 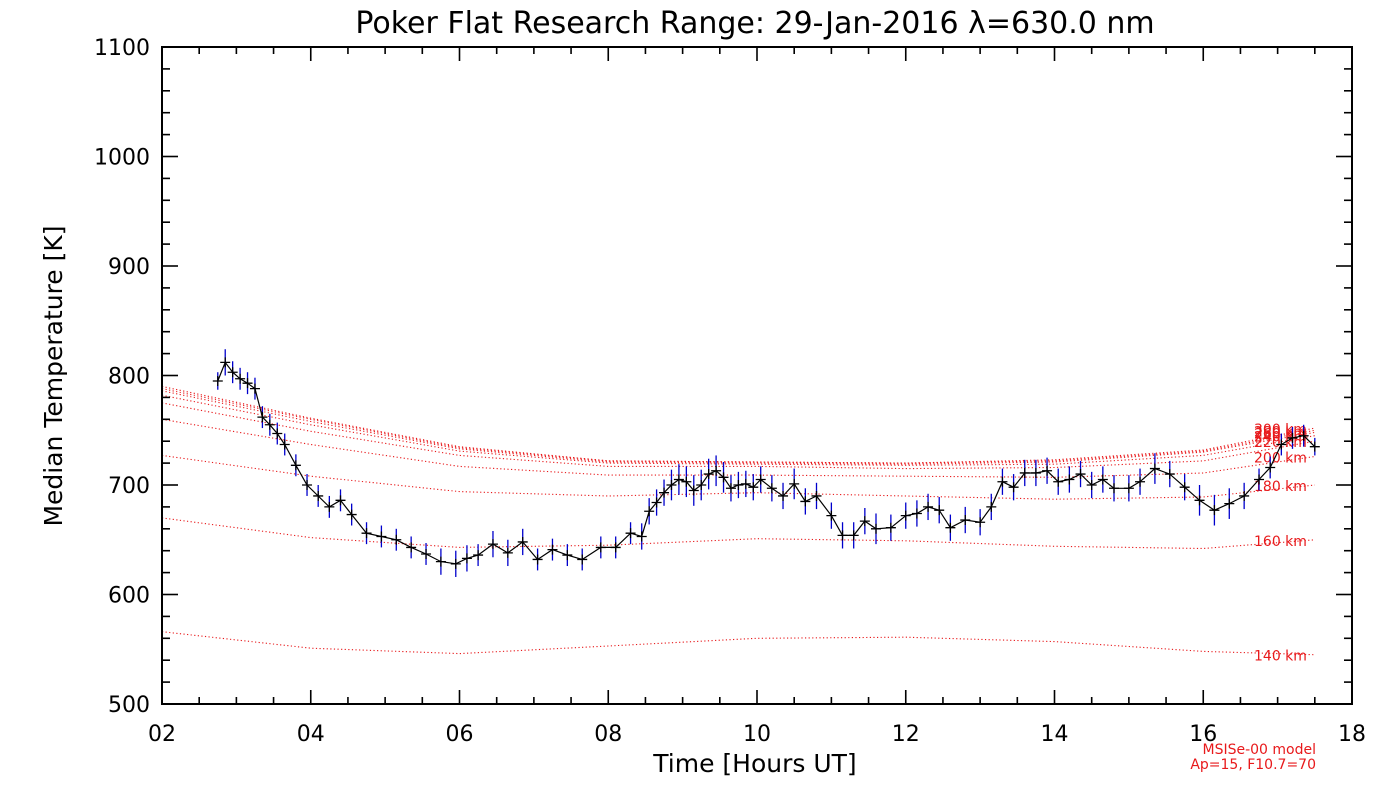 I want to click on y-axis-label: Median Temperature [K], so click(x=53, y=375).